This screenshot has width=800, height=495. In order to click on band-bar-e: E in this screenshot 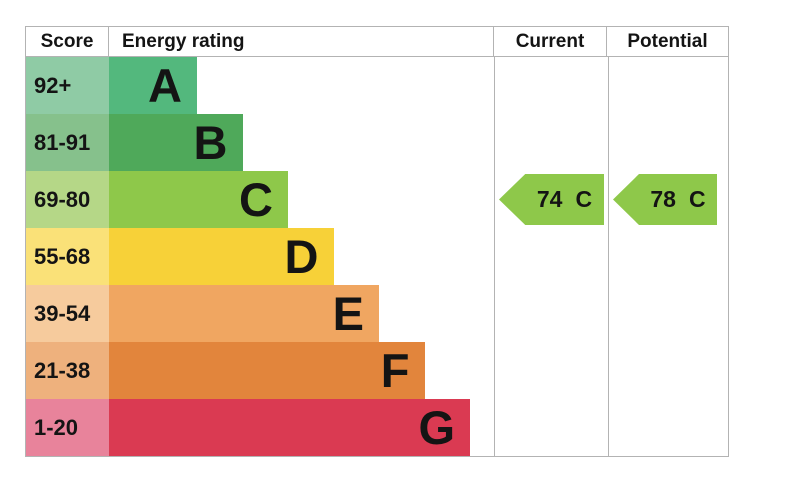, I will do `click(244, 313)`.